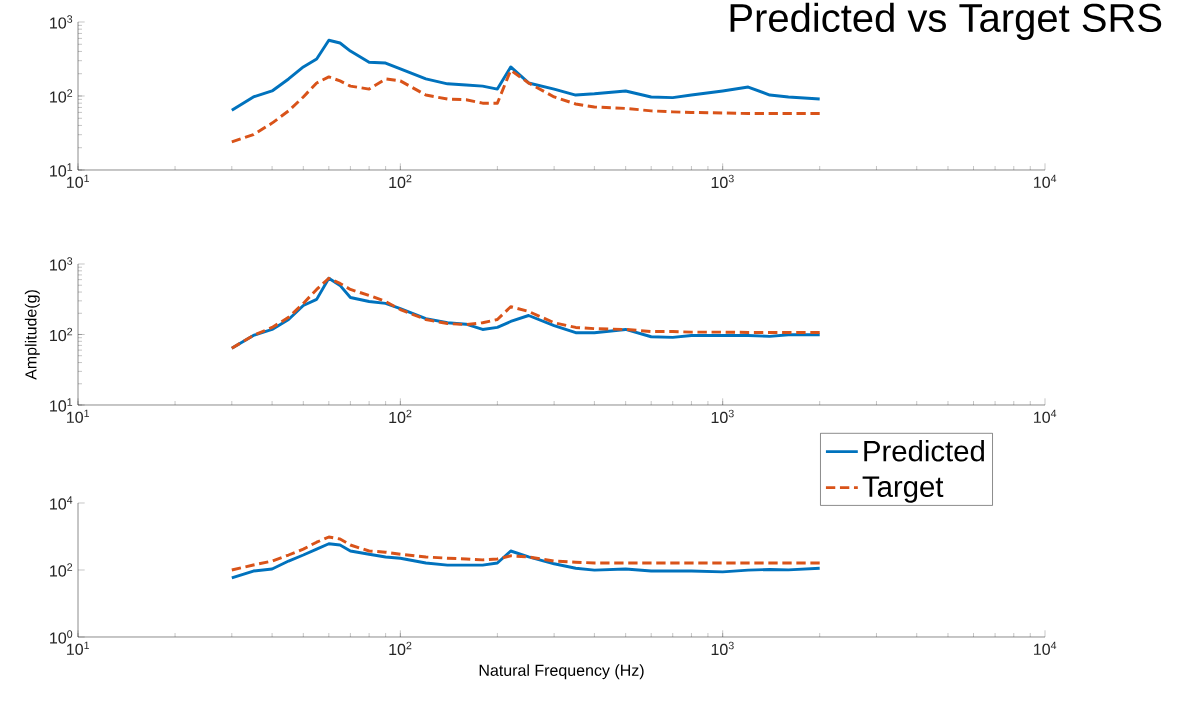  Describe the element at coordinates (61, 503) in the screenshot. I see `y-tick-label: 10$^{4}$` at that location.